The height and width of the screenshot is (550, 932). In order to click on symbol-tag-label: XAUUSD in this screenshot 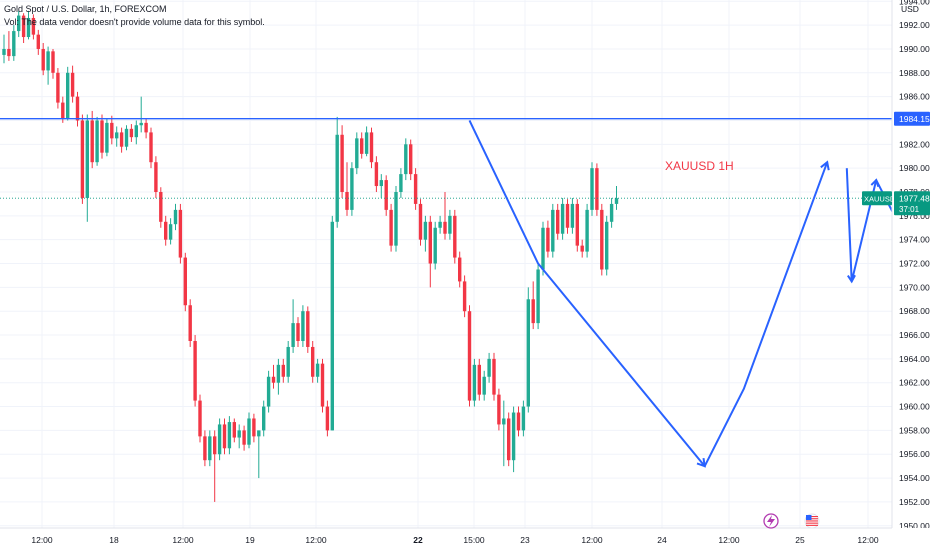, I will do `click(880, 199)`.